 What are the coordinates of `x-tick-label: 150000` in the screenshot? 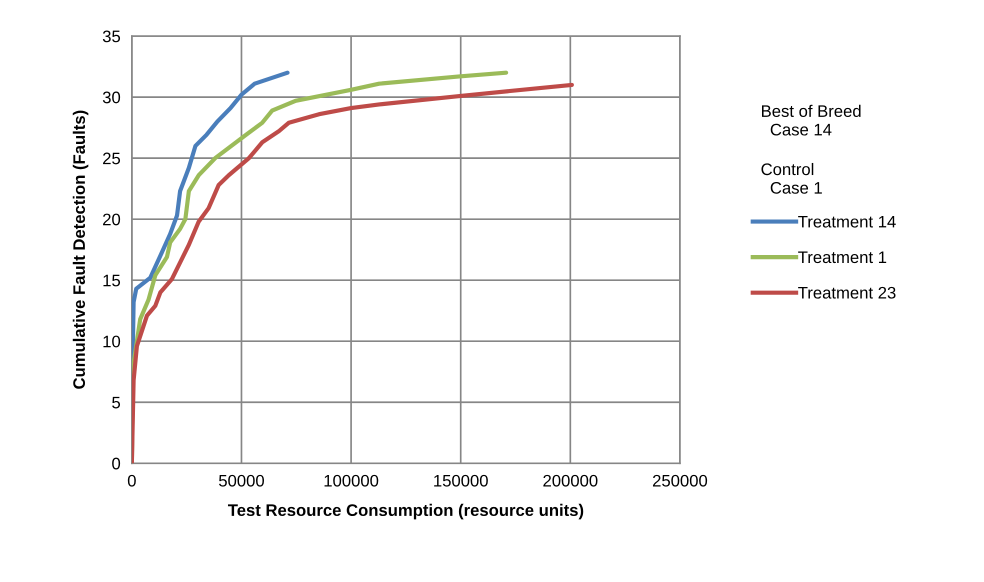 It's located at (461, 480).